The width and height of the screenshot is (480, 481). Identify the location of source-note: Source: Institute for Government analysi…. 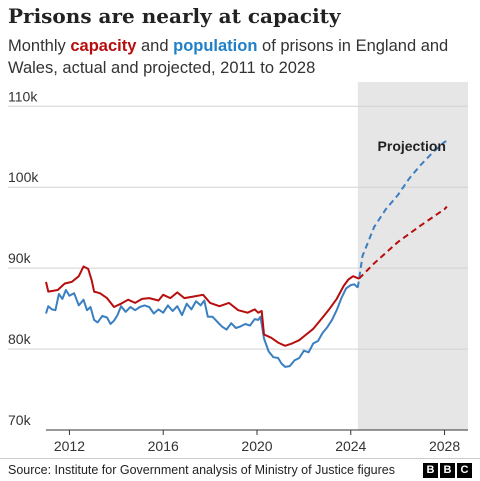
(201, 470).